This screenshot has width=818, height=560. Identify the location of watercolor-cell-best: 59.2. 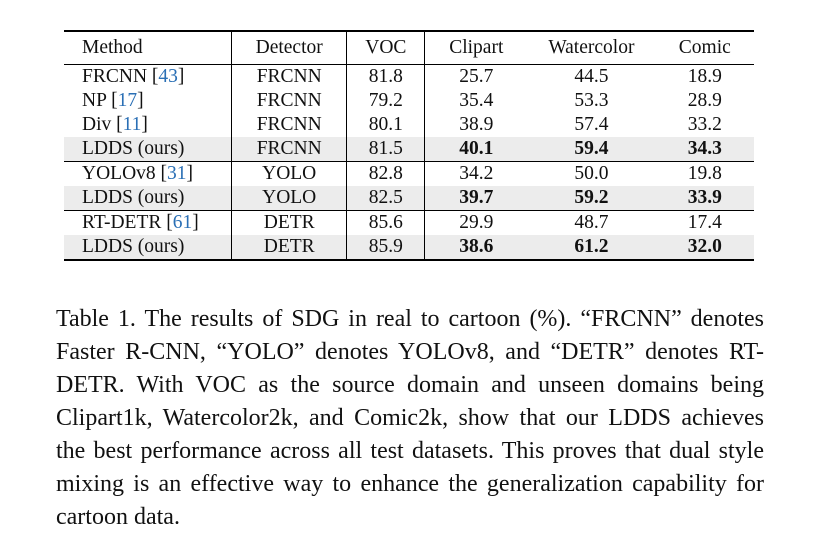
(591, 198).